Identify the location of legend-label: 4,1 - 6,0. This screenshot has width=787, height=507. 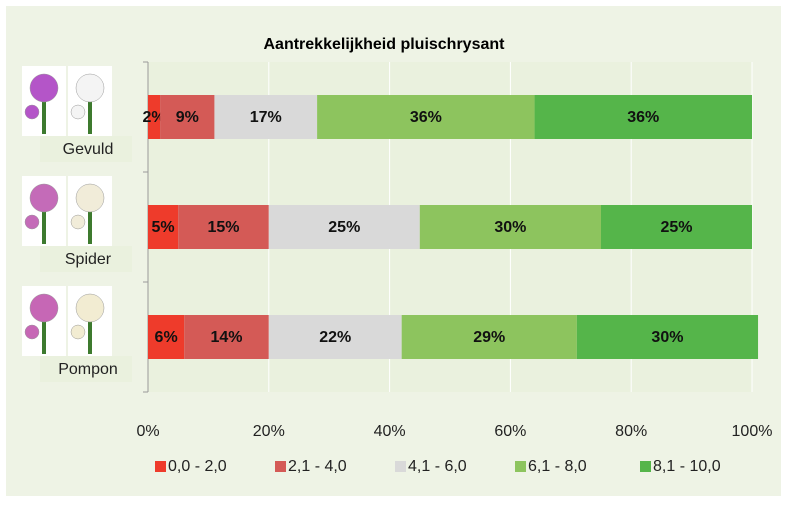
(437, 466).